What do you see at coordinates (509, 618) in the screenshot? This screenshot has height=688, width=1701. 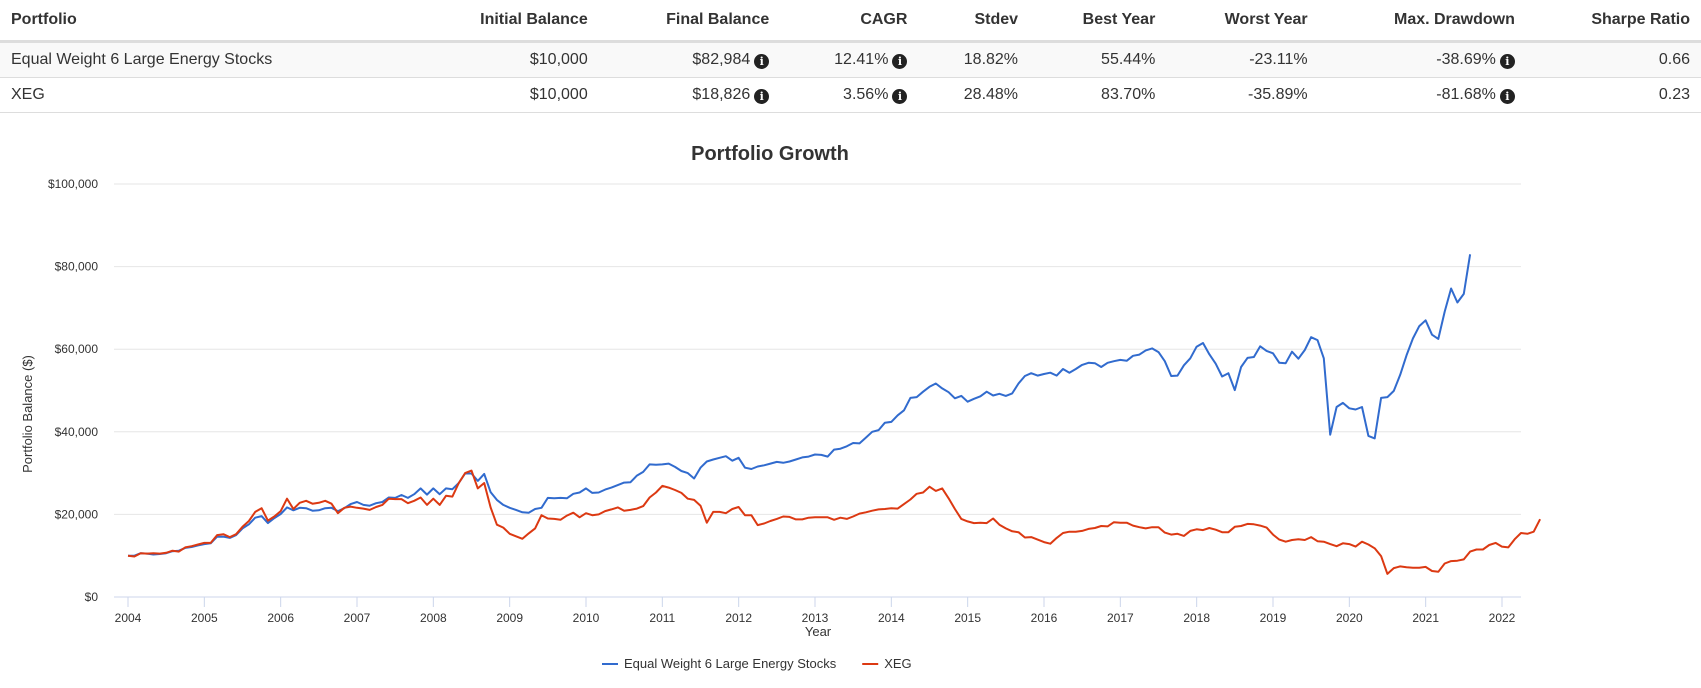 I see `x-tick-label: 2009` at bounding box center [509, 618].